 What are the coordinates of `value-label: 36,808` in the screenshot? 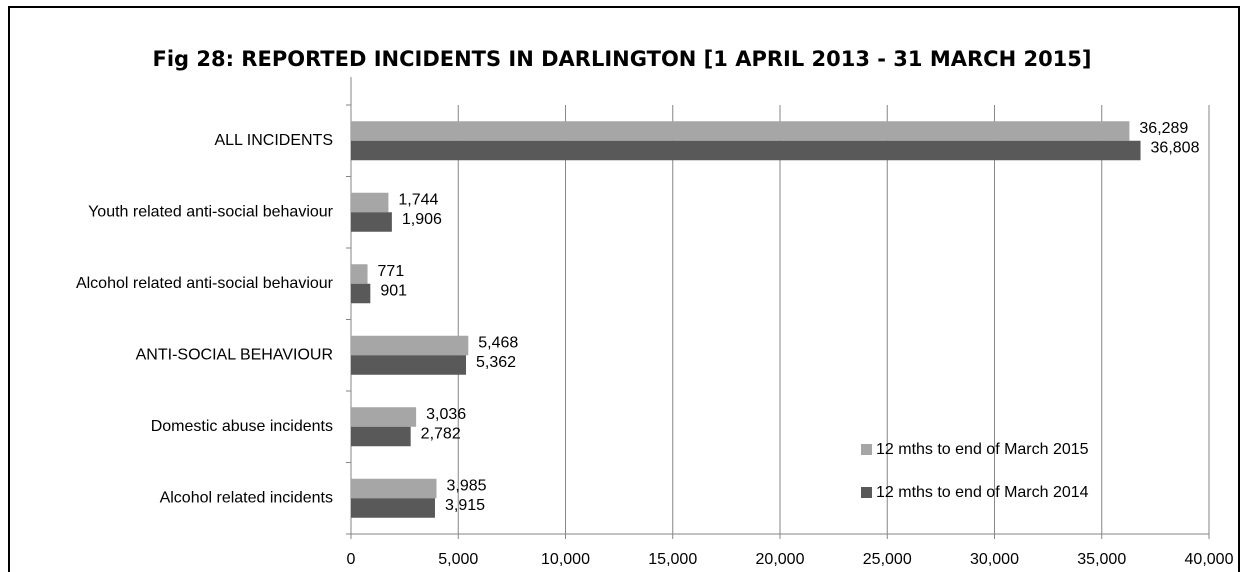 It's located at (1175, 148).